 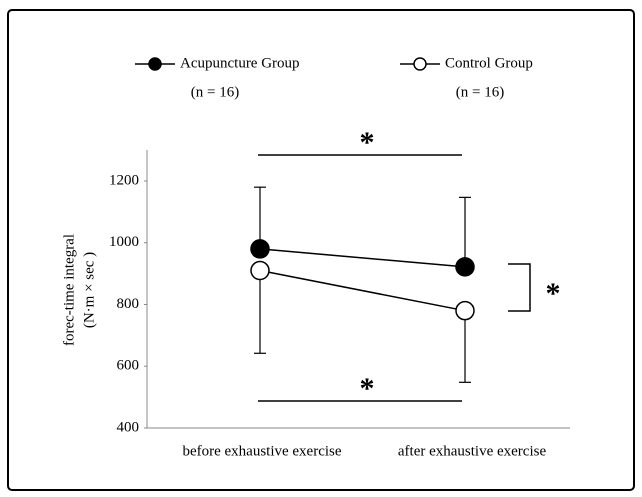 I want to click on y-label-line: (N·m × sec ), so click(x=89, y=290).